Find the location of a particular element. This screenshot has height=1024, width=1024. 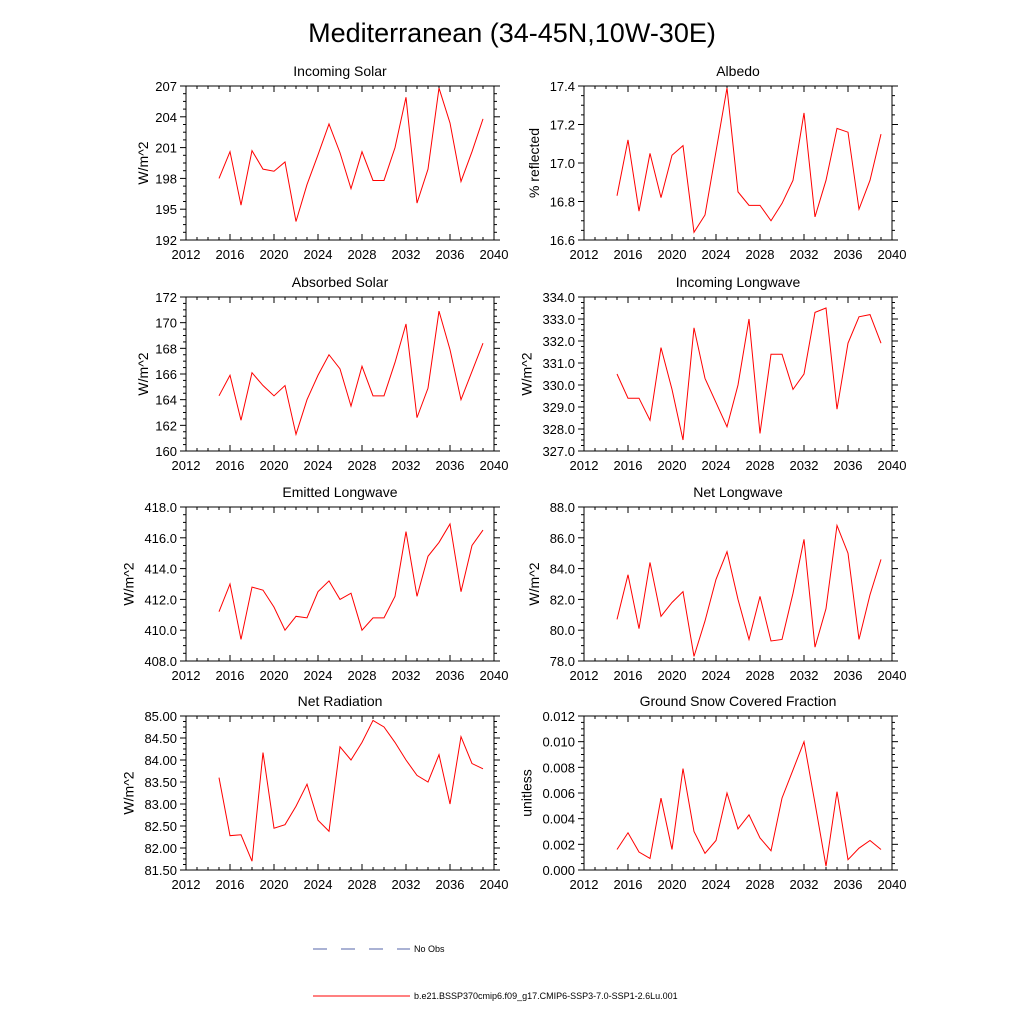

y-tick-label: 82.0 is located at coordinates (562, 599).